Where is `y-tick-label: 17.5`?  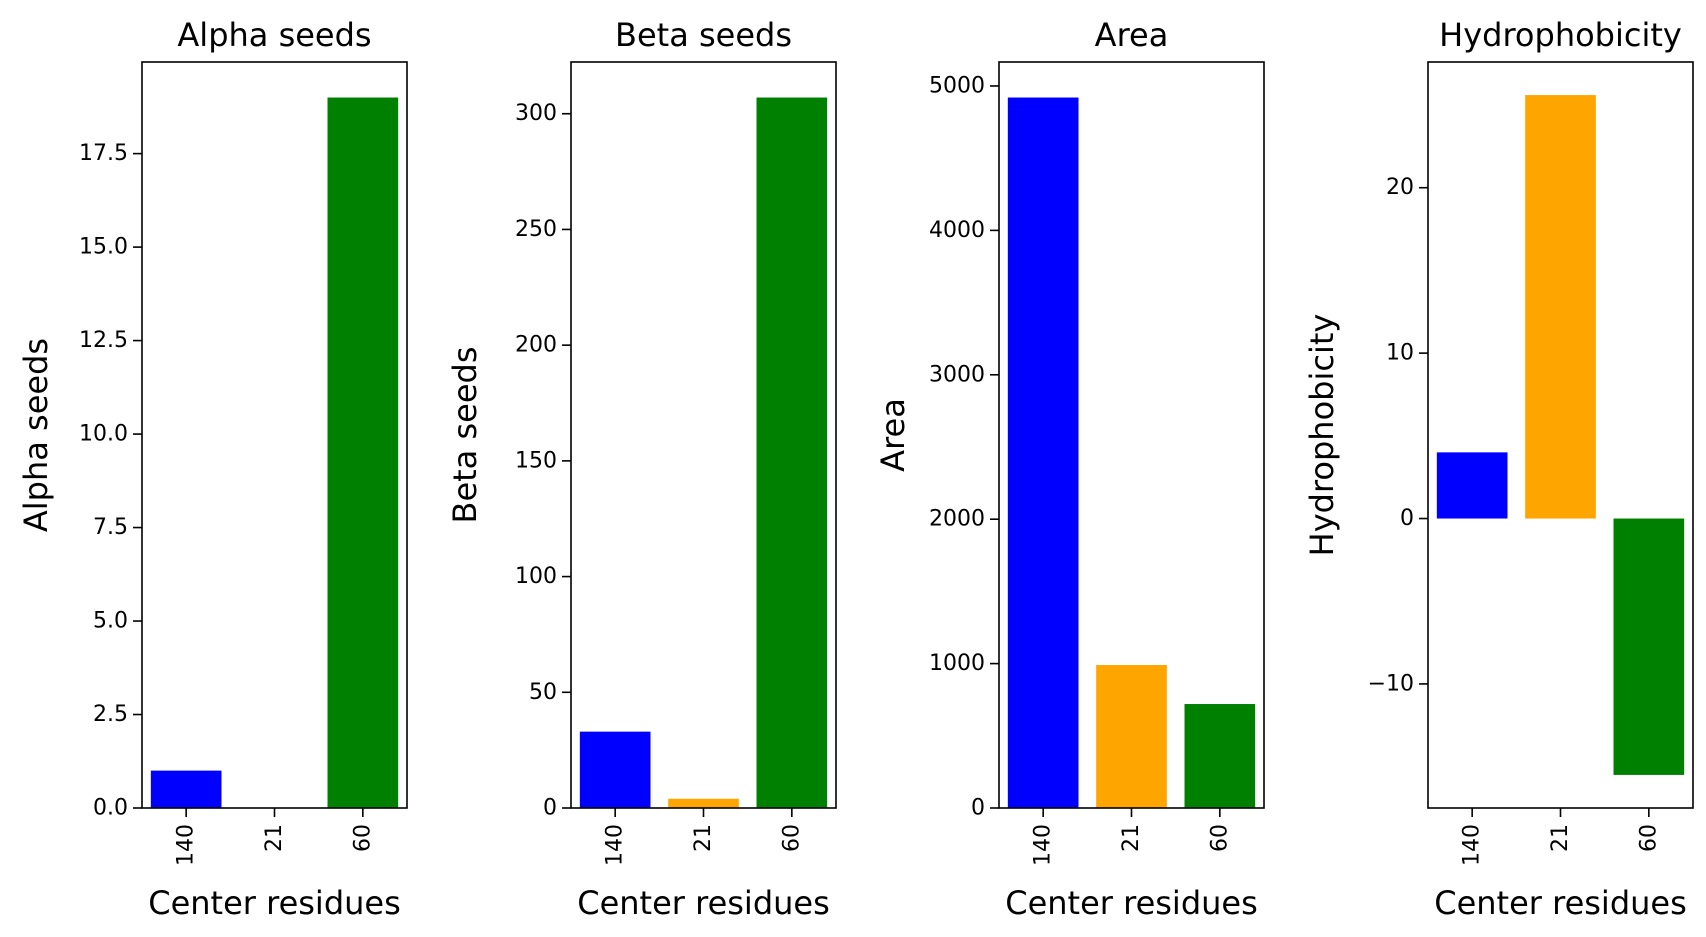
y-tick-label: 17.5 is located at coordinates (103, 153).